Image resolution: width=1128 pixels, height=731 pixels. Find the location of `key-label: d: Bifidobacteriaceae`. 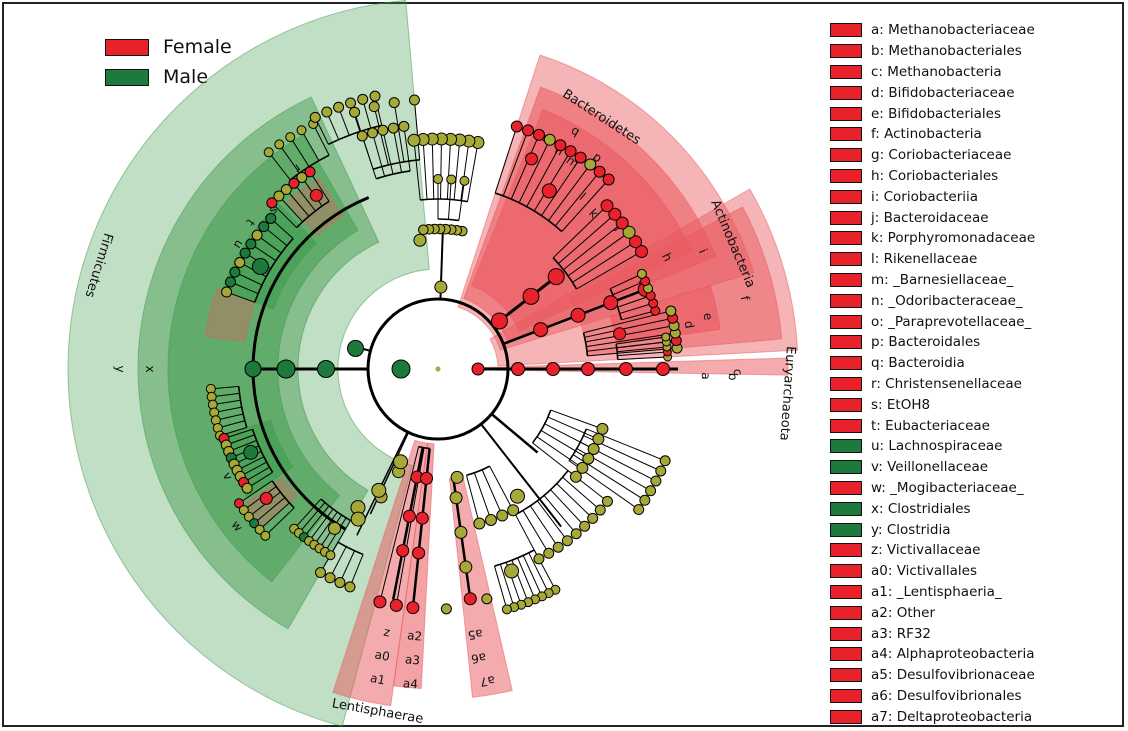

key-label: d: Bifidobacteriaceae is located at coordinates (943, 92).